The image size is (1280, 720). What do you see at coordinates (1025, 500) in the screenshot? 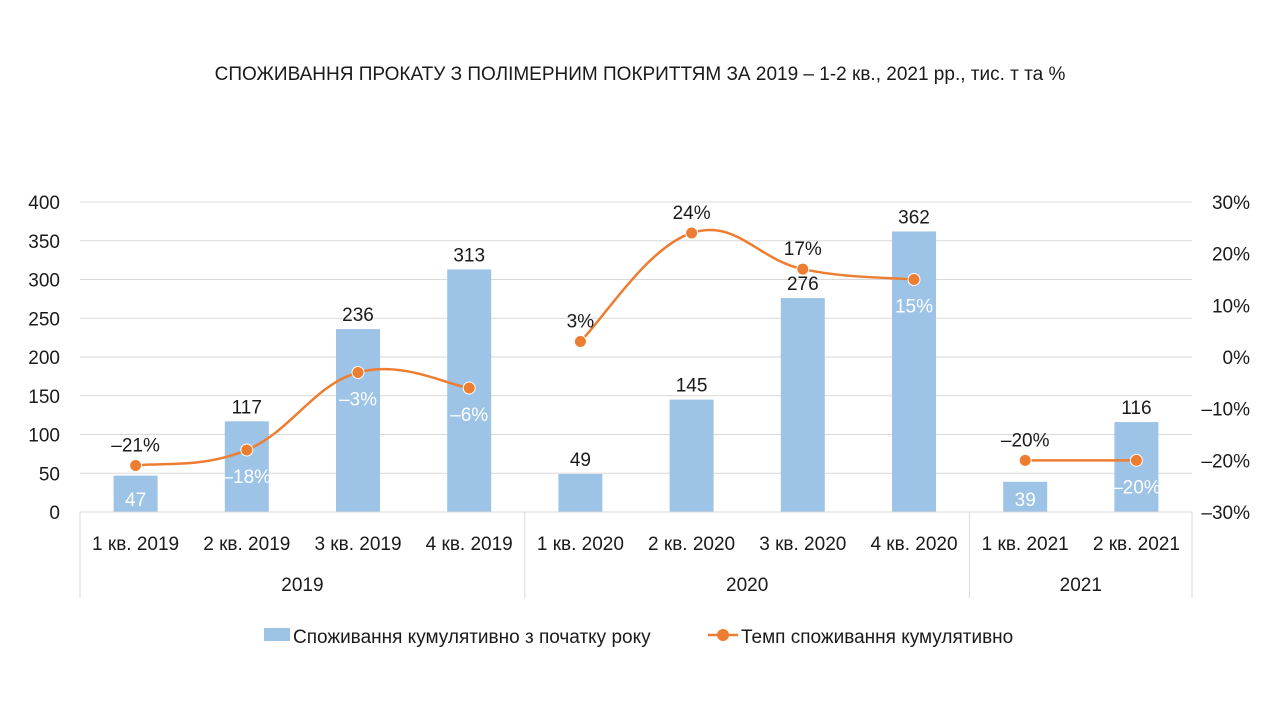
I see `bar-data-label: 39` at bounding box center [1025, 500].